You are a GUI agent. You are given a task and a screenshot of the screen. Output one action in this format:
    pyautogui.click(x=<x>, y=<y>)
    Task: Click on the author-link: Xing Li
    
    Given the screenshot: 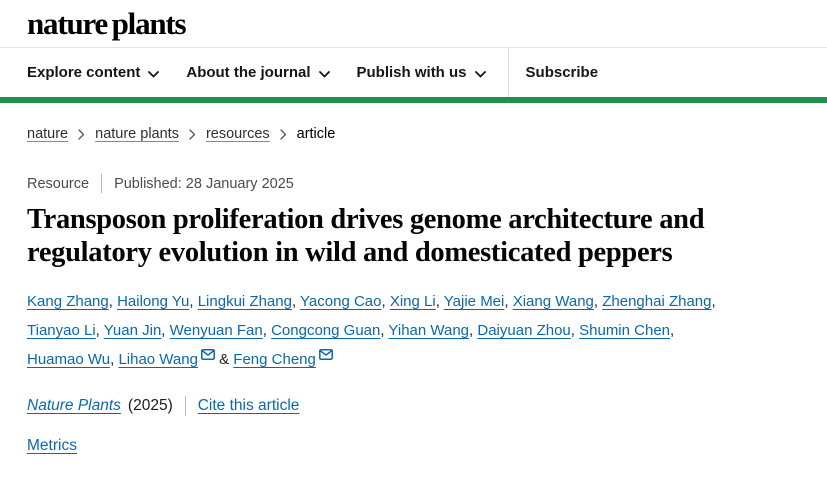 What is the action you would take?
    pyautogui.click(x=412, y=301)
    